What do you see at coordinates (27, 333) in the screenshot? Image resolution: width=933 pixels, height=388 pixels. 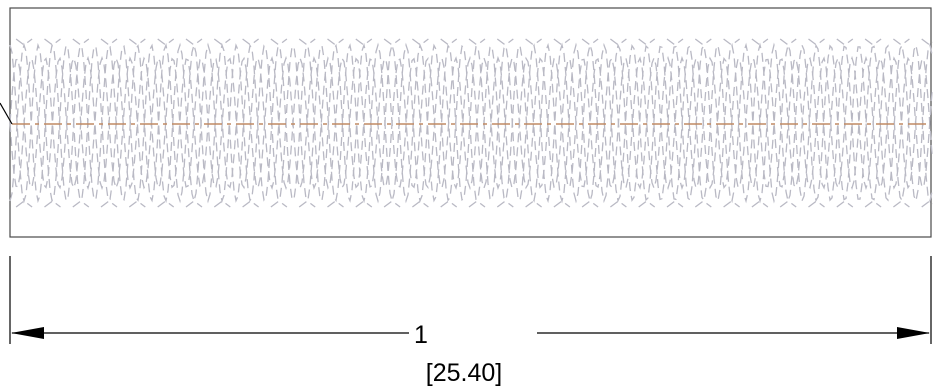 I see `arrowhead-left` at bounding box center [27, 333].